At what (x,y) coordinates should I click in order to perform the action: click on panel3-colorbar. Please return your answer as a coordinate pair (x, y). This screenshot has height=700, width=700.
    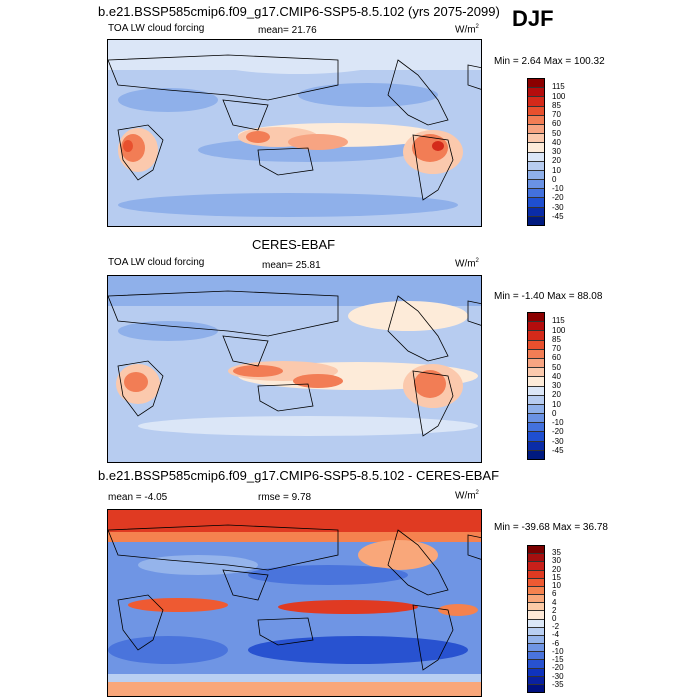
    Looking at the image, I should click on (536, 619).